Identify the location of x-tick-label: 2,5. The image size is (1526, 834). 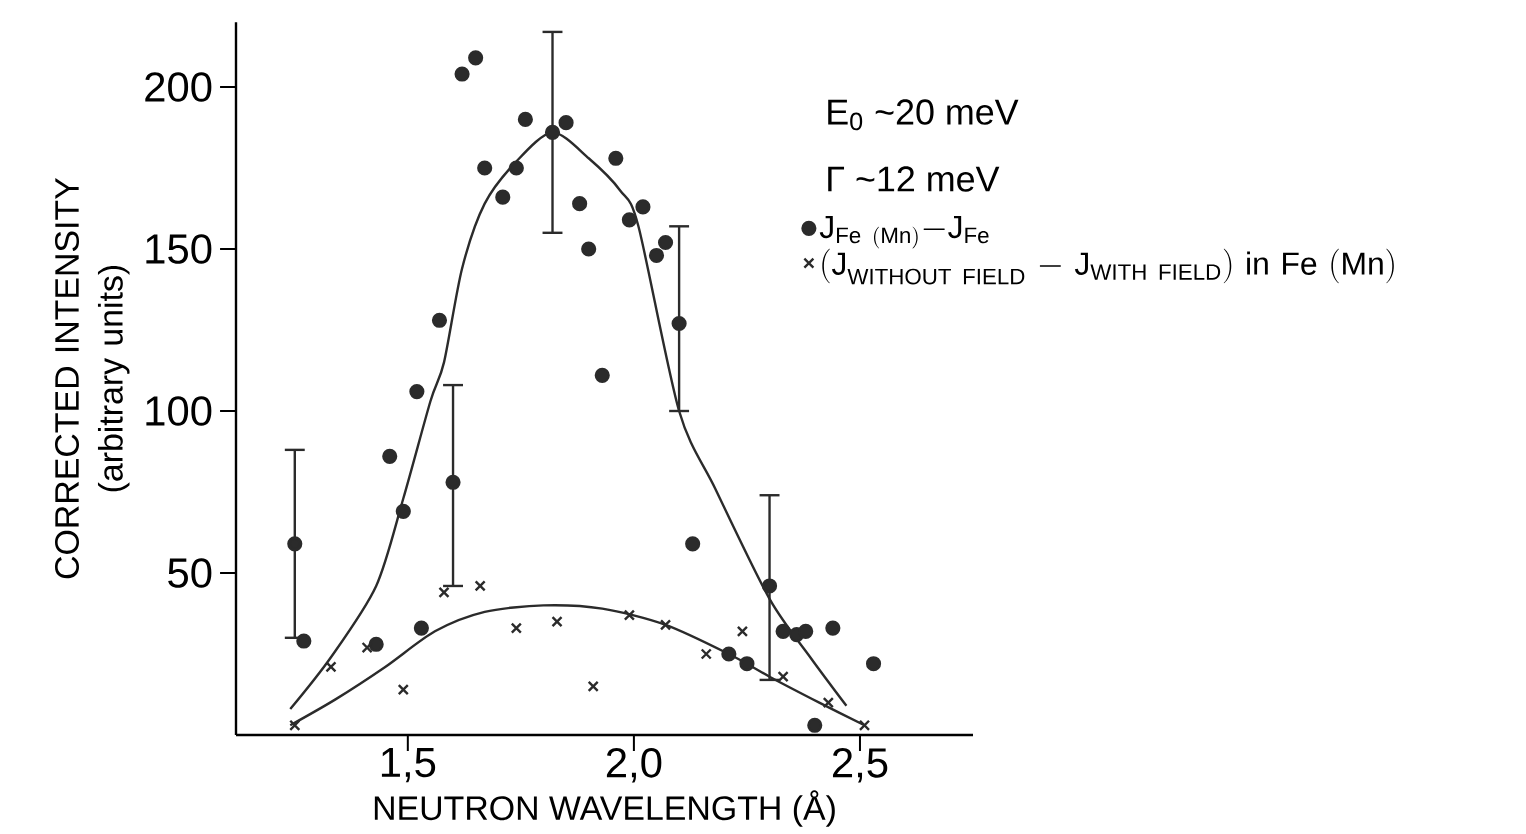
(860, 765).